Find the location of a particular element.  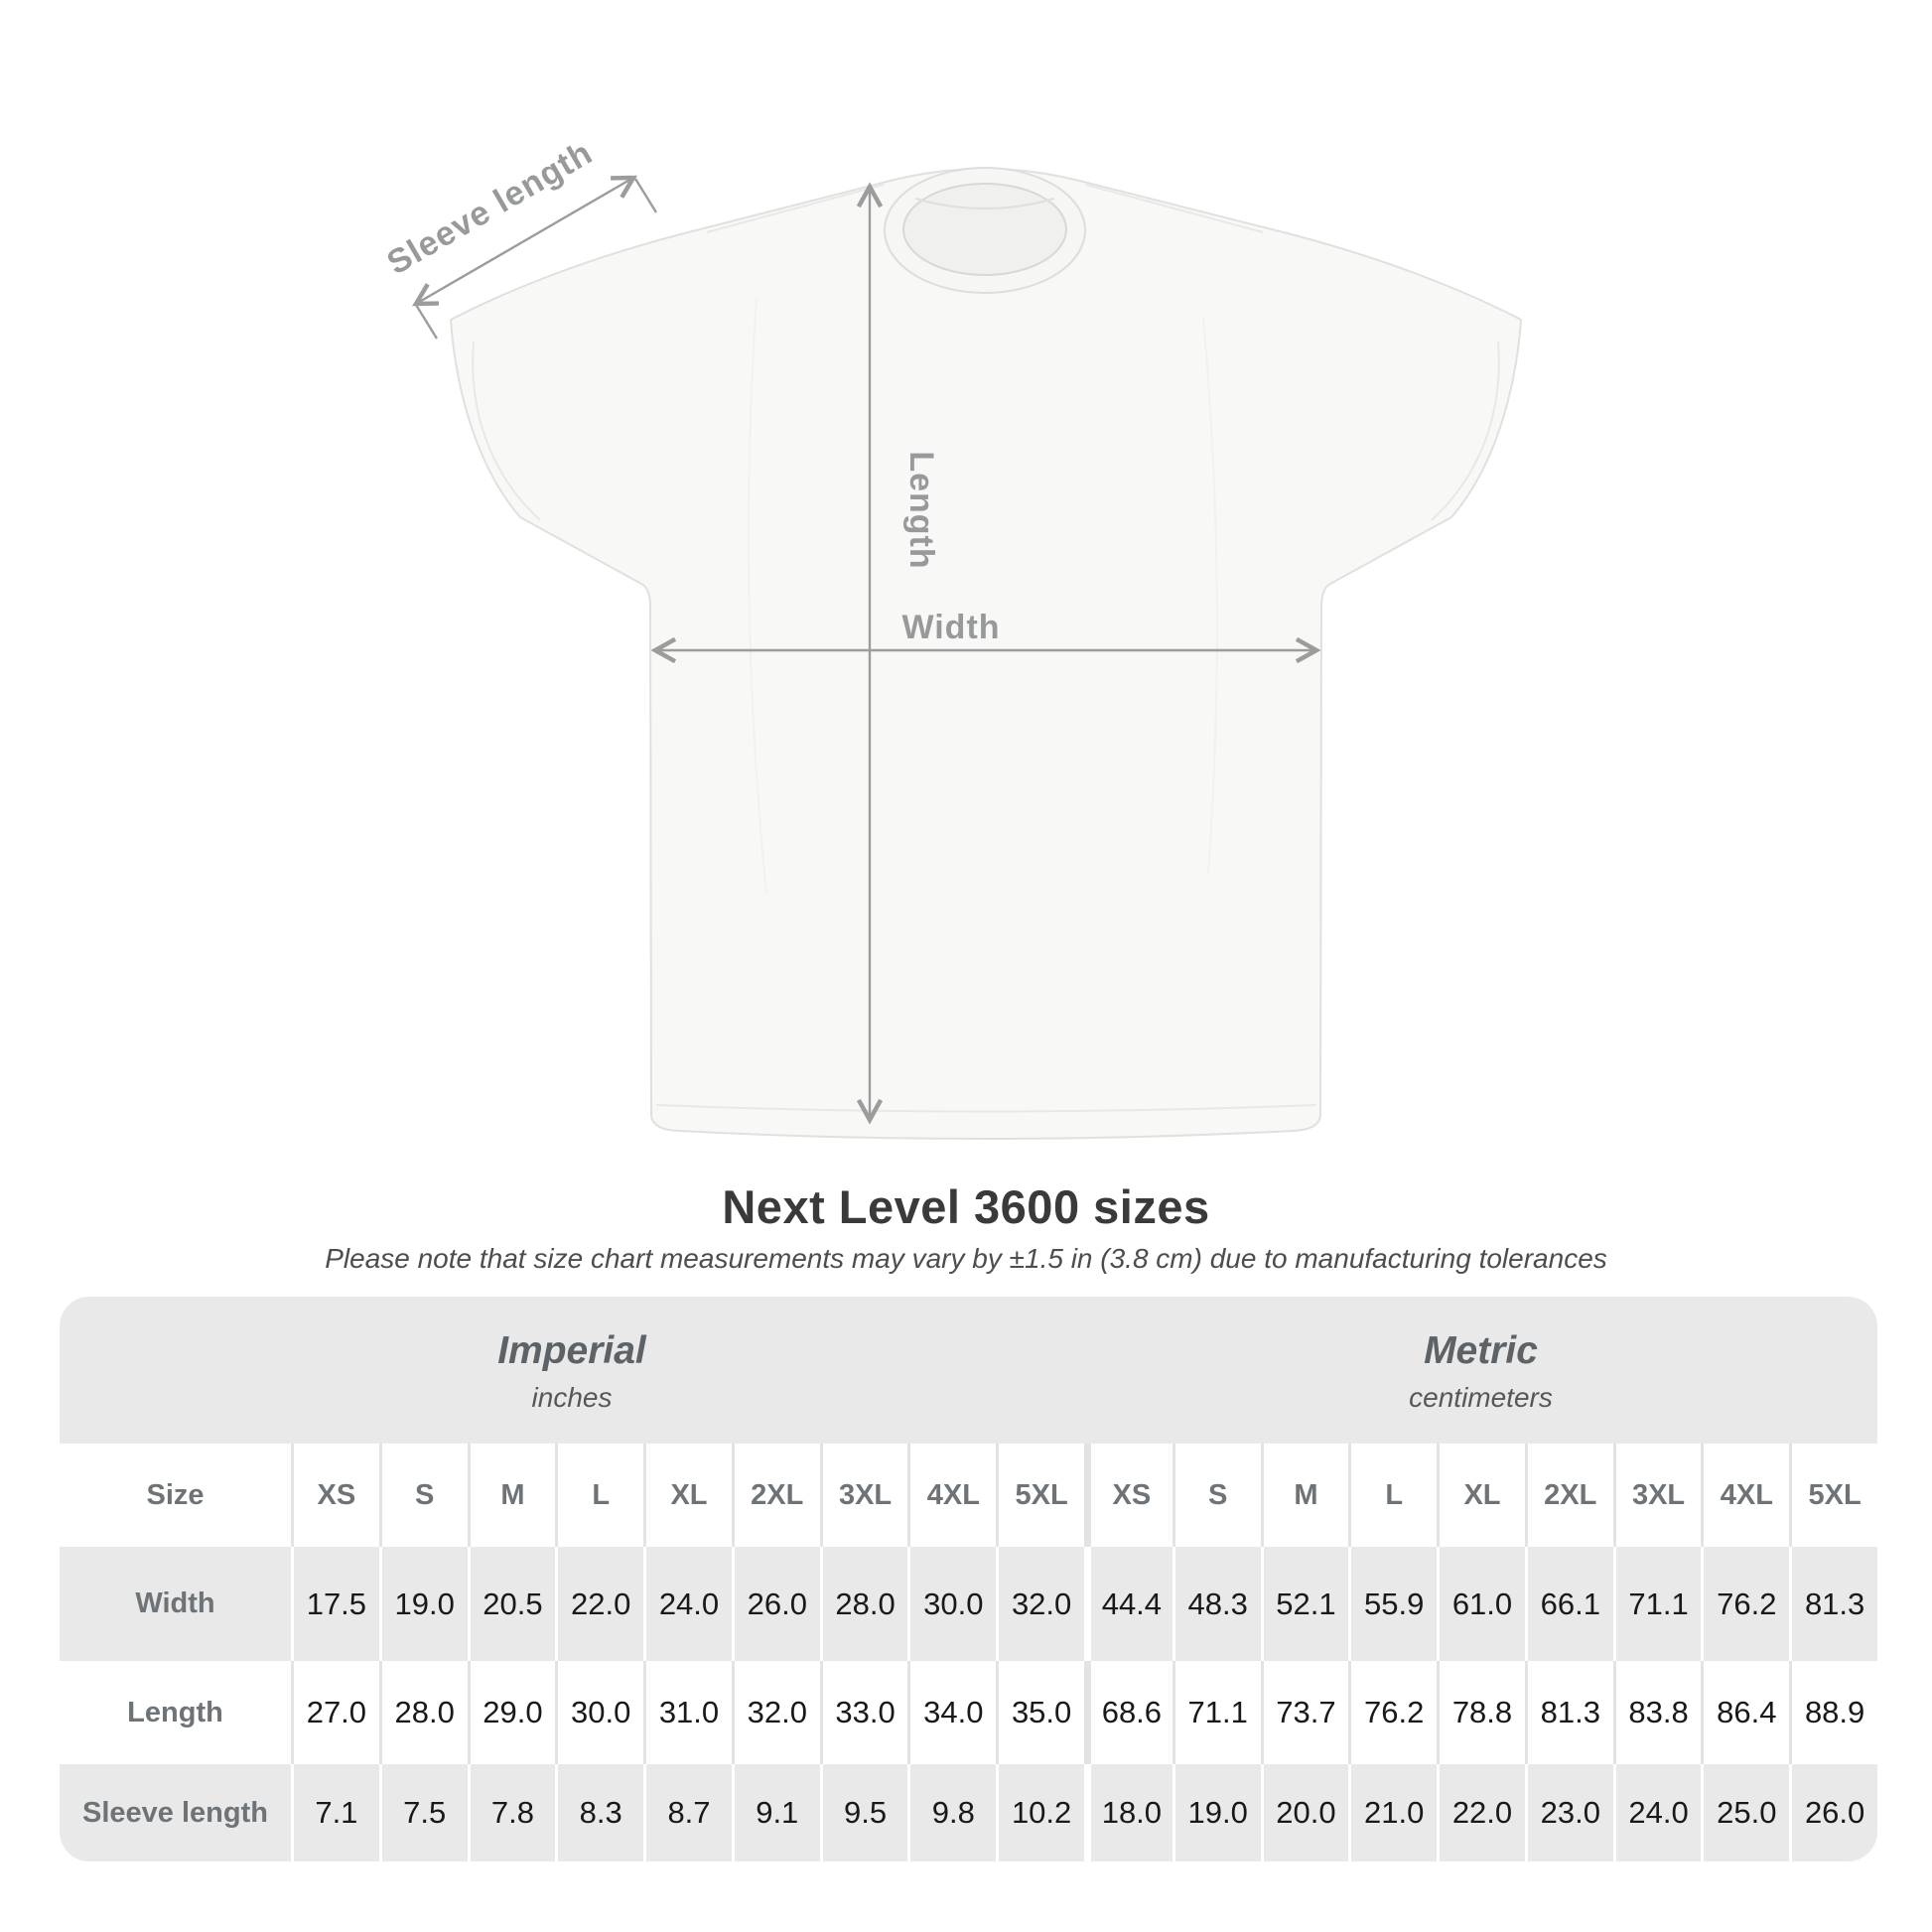

table-cell: 17.5 is located at coordinates (335, 1604).